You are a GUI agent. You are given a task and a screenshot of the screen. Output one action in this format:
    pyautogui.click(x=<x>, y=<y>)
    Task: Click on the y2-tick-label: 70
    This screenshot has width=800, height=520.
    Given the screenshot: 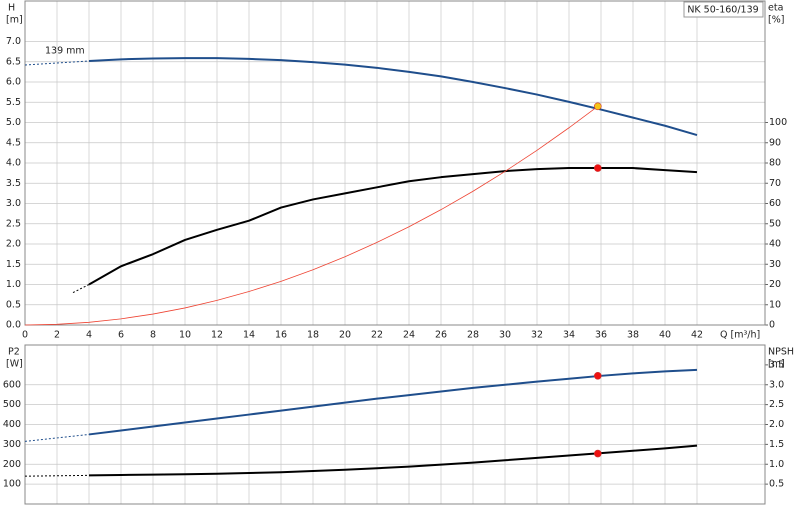 What is the action you would take?
    pyautogui.click(x=775, y=183)
    